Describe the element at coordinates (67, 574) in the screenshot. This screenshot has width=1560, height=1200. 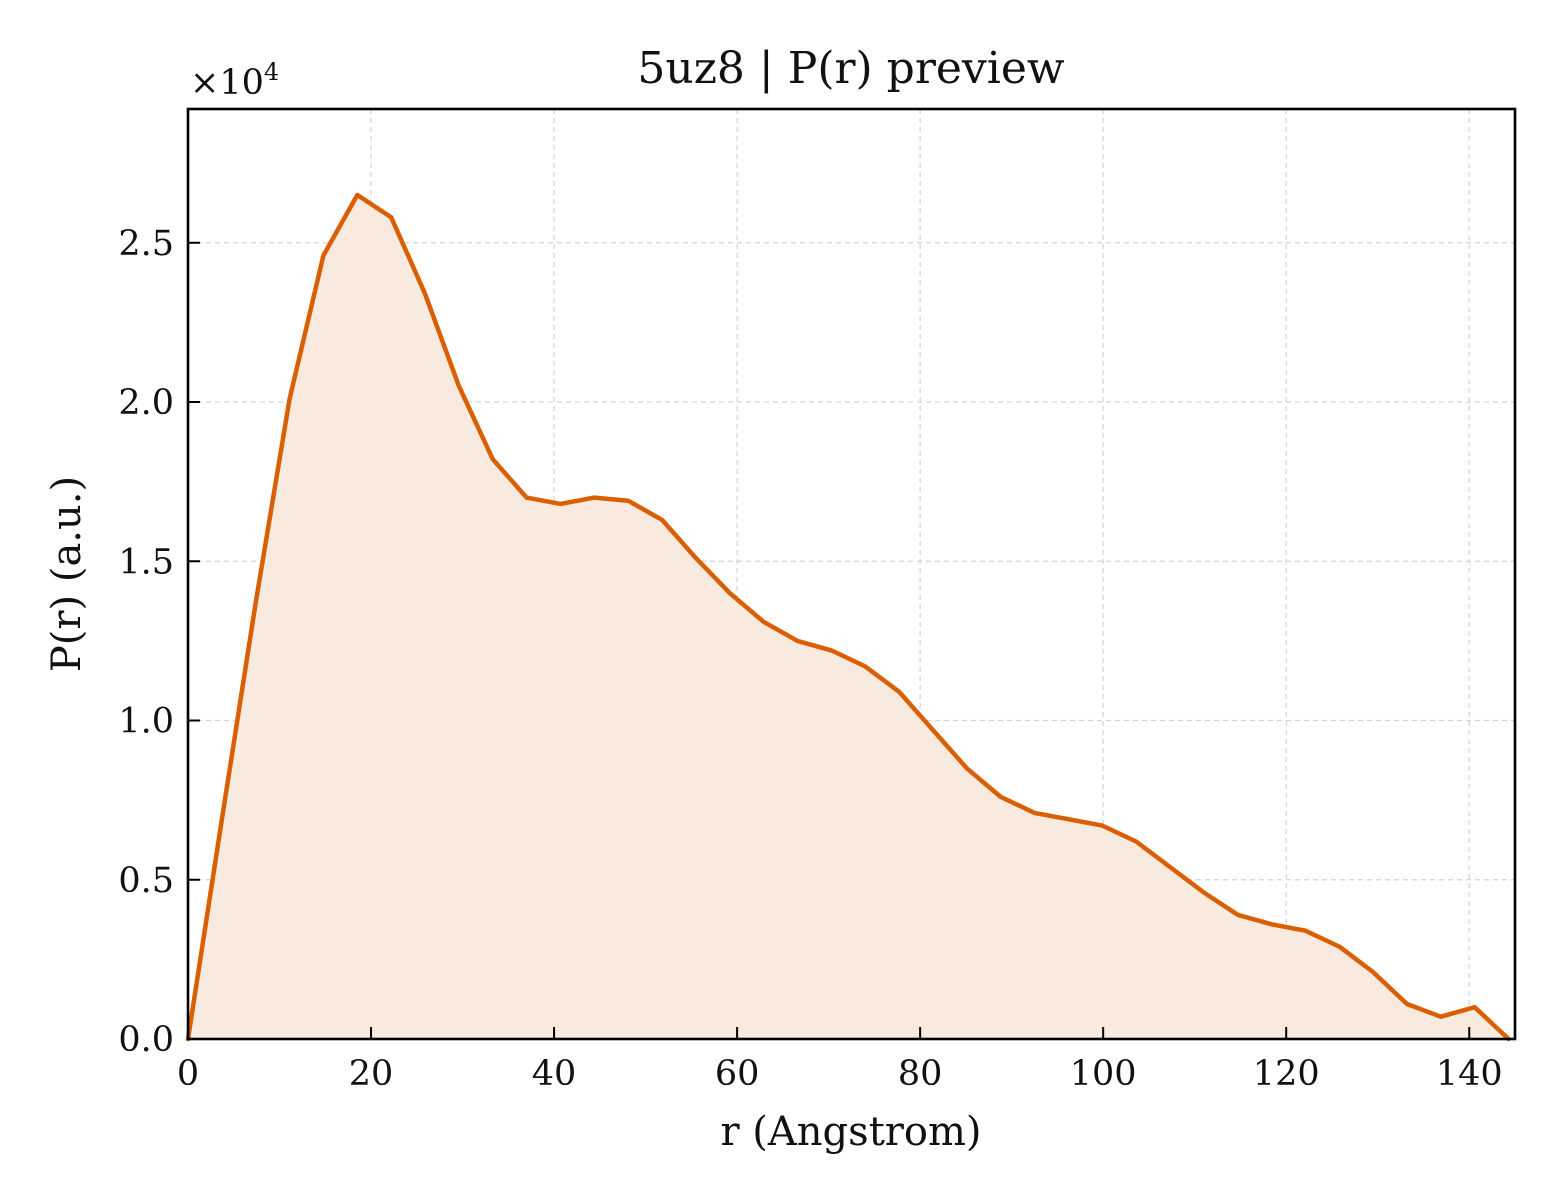
I see `y-axis-label: P(r) (a.u.)` at that location.